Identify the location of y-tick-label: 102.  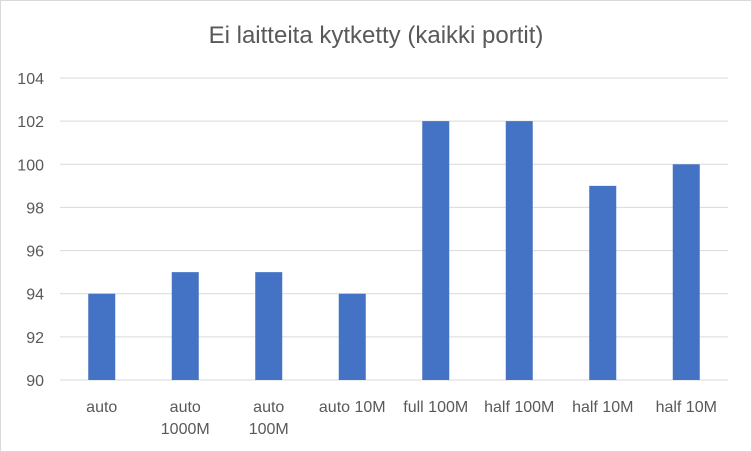
(30, 122).